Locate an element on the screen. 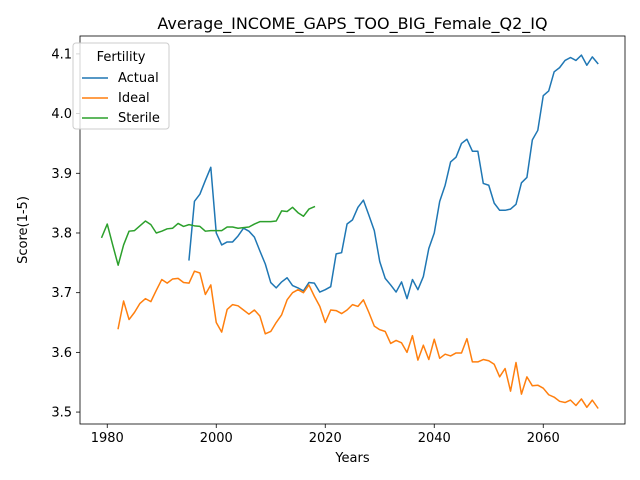 Image resolution: width=640 pixels, height=480 pixels. y-tick-label: 3.9 is located at coordinates (61, 174).